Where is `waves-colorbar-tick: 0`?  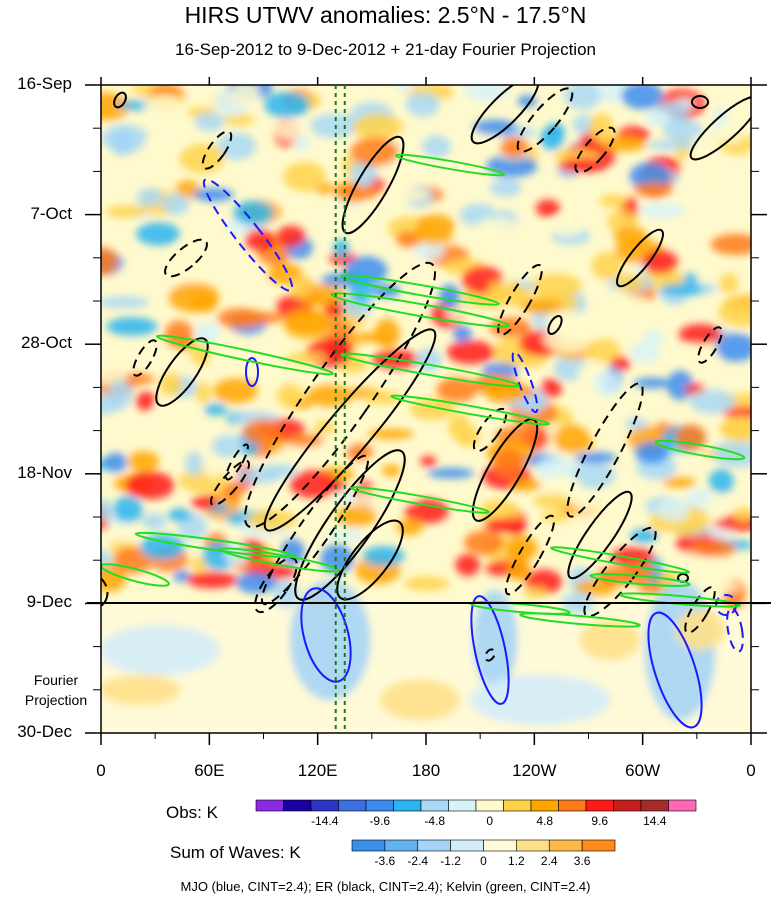
waves-colorbar-tick: 0 is located at coordinates (483, 861).